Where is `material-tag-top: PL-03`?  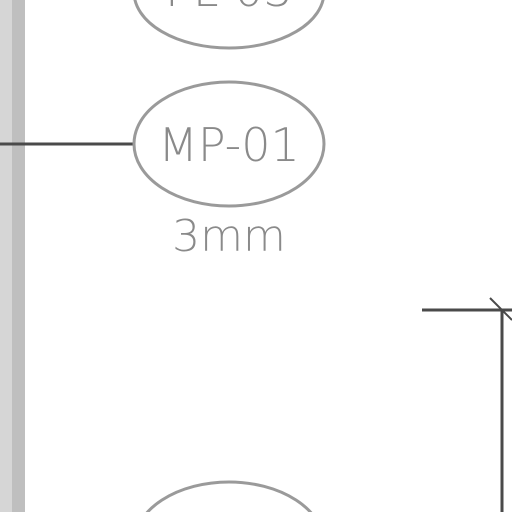
material-tag-top: PL-03 is located at coordinates (229, 25).